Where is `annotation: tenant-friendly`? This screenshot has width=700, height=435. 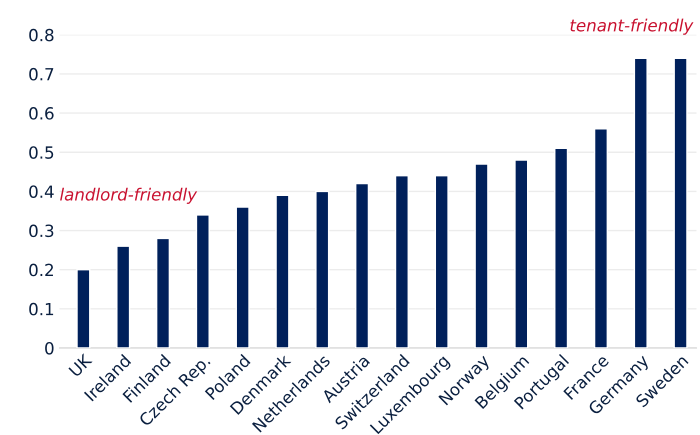 annotation: tenant-friendly is located at coordinates (632, 26).